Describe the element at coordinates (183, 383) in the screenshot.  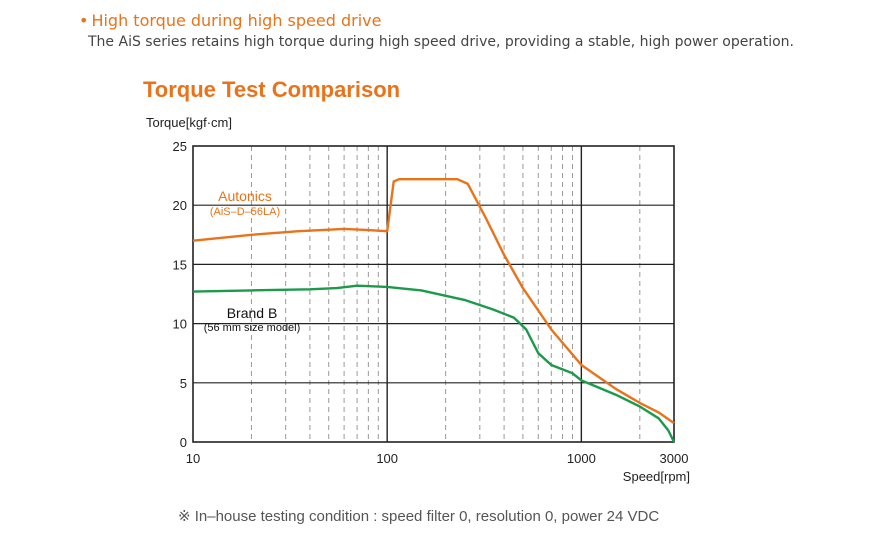
I see `y-tick-label: 5` at that location.